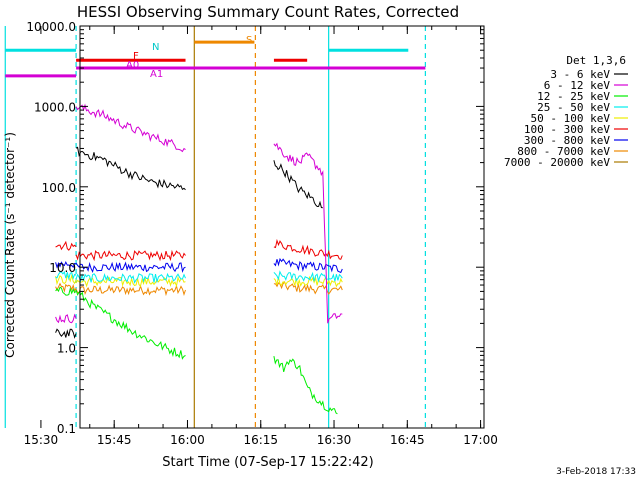  What do you see at coordinates (573, 96) in the screenshot?
I see `legend-label: 12 - 25 keV` at bounding box center [573, 96].